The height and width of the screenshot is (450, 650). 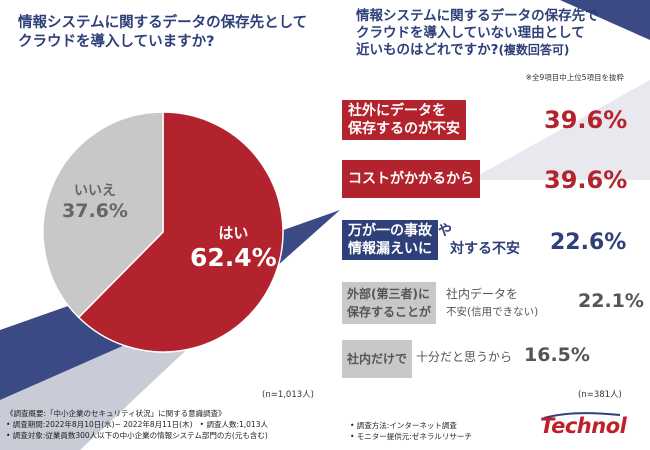 I want to click on right-title-line-1: 情報システムに関するデータの保存先で, so click(x=477, y=16).